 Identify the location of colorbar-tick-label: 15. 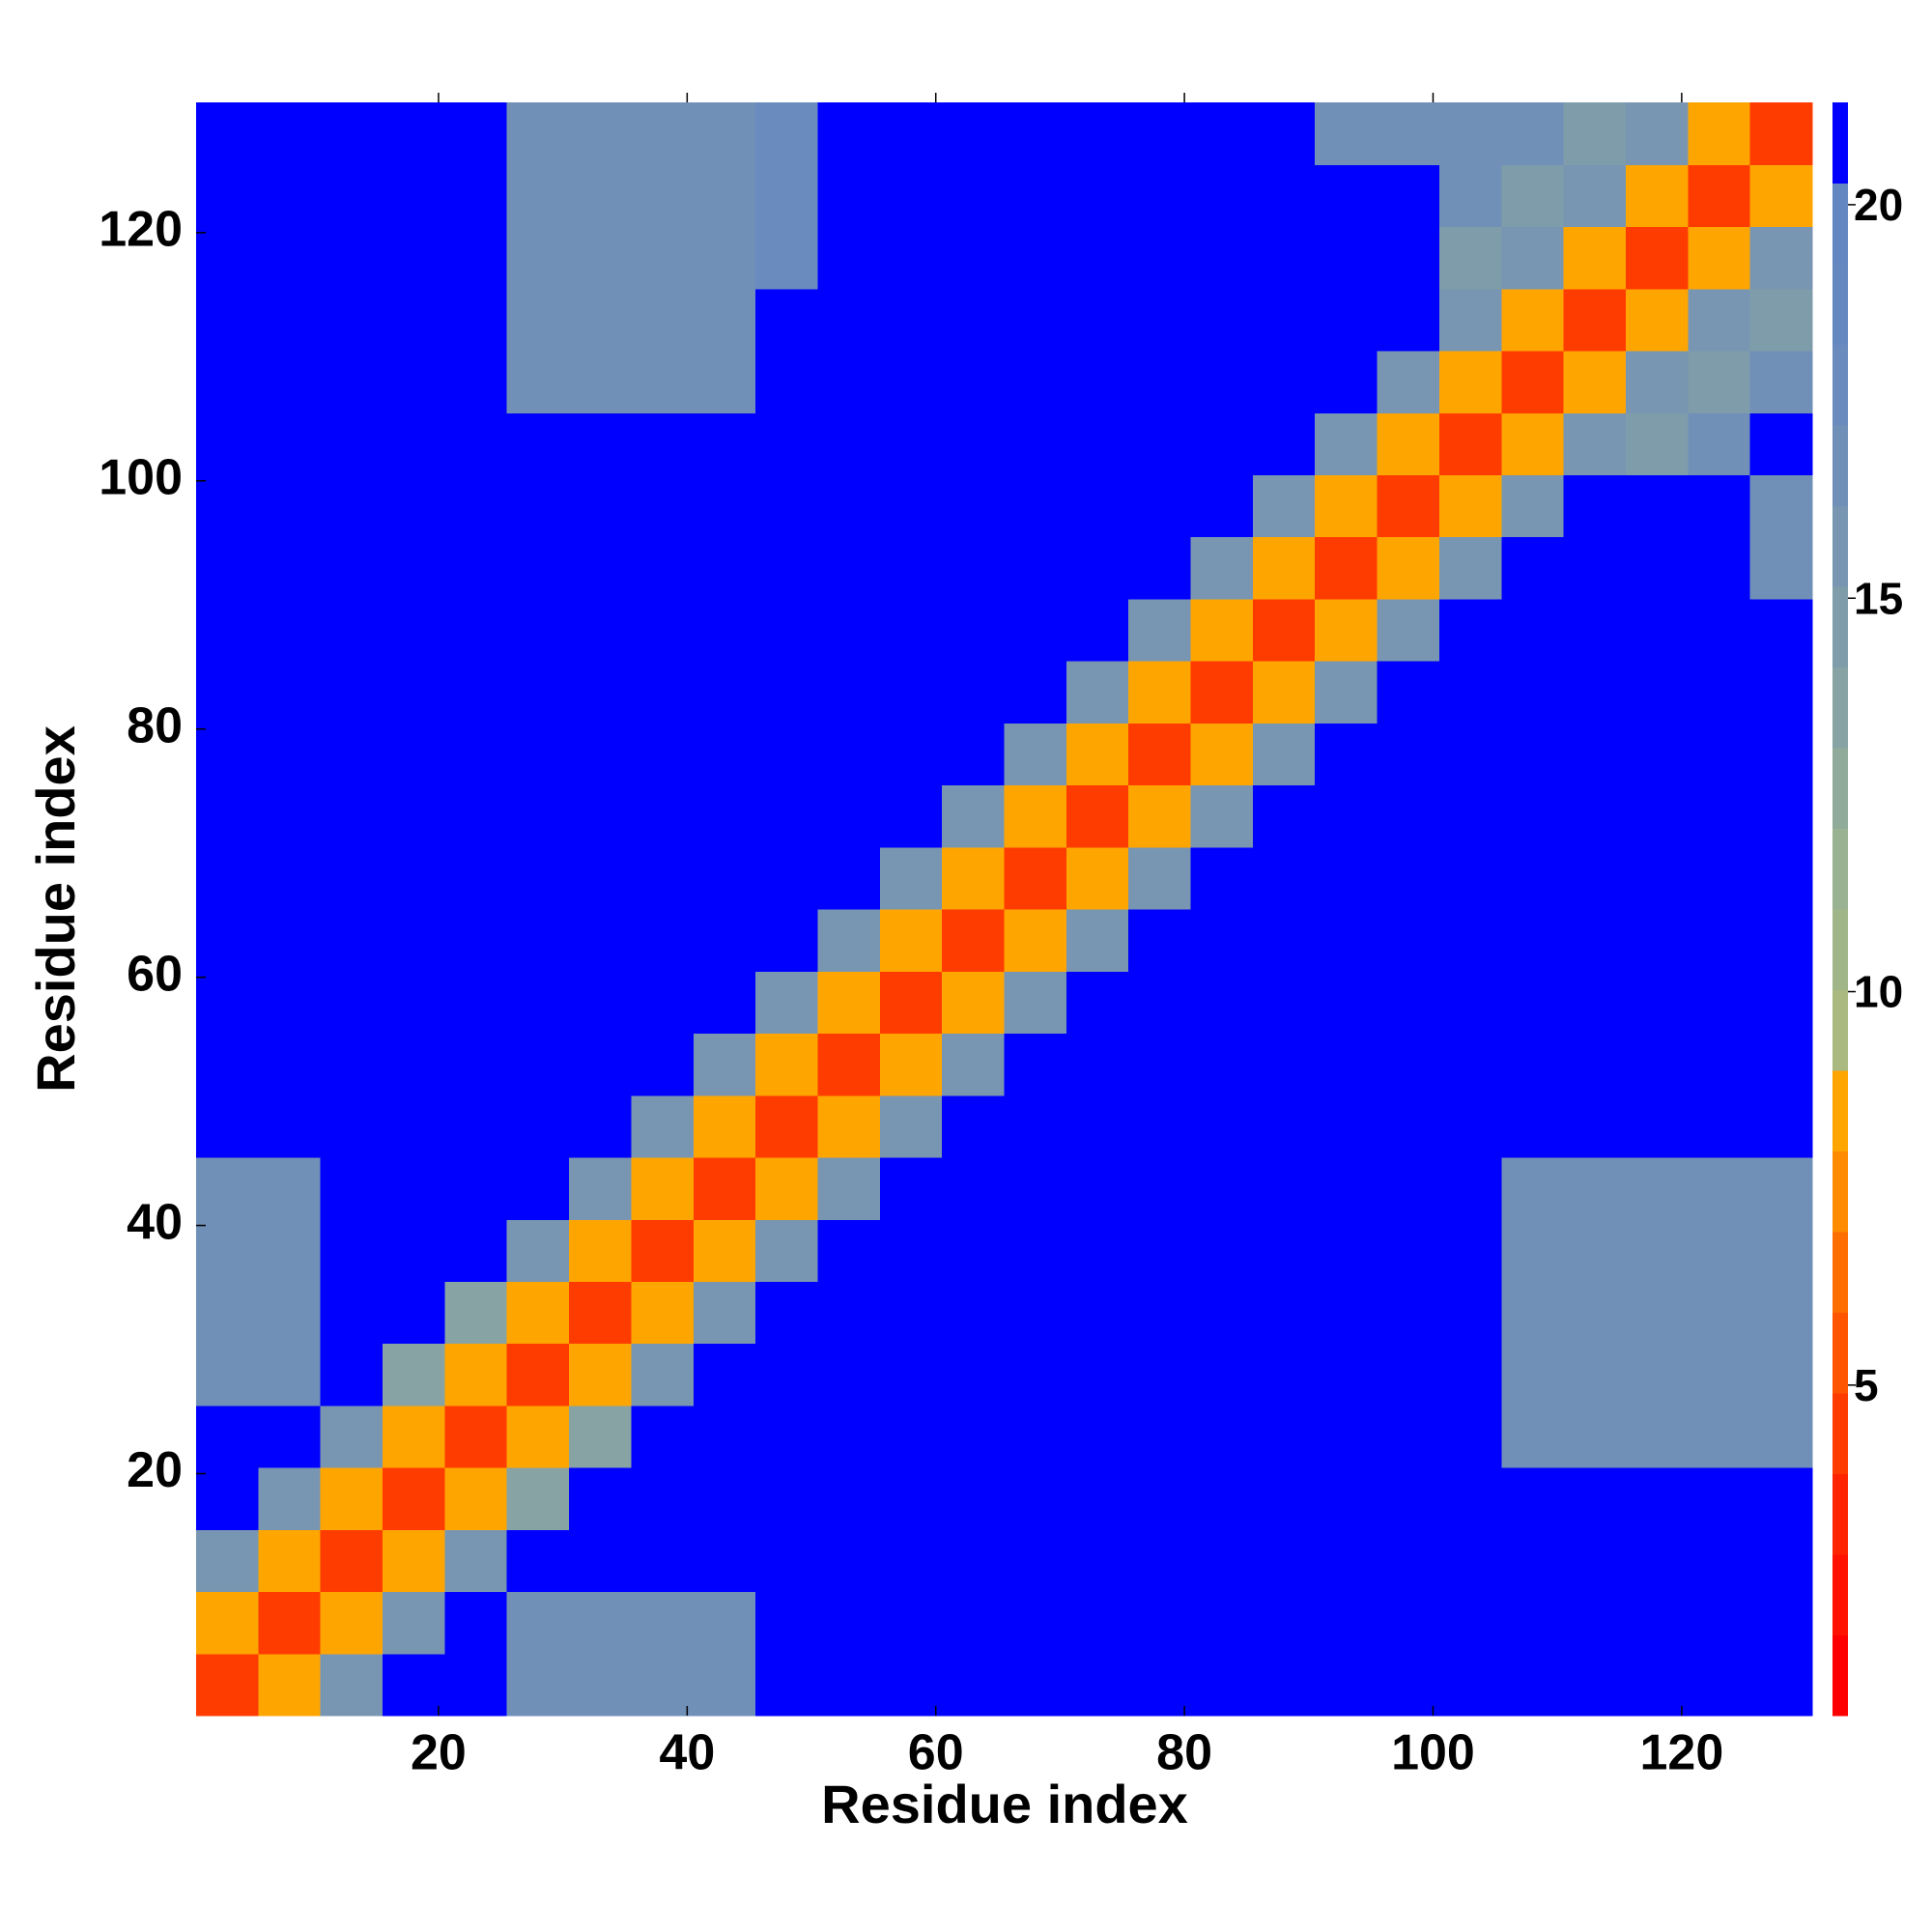
(1878, 598).